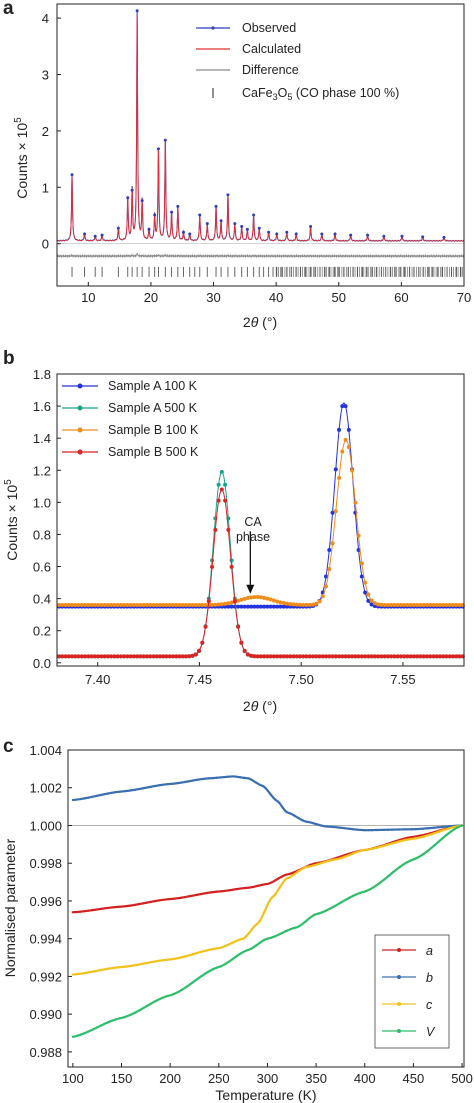  Describe the element at coordinates (339, 297) in the screenshot. I see `a-xtick-label-50: 50` at that location.